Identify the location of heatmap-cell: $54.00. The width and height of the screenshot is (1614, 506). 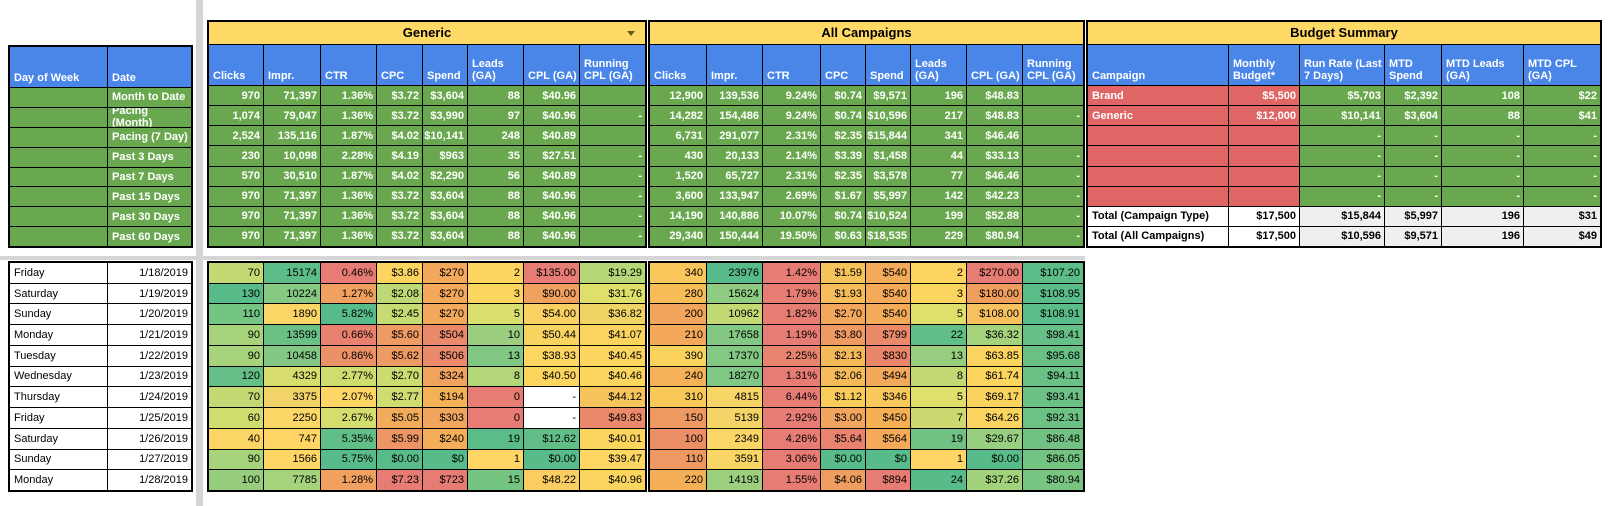
(551, 314).